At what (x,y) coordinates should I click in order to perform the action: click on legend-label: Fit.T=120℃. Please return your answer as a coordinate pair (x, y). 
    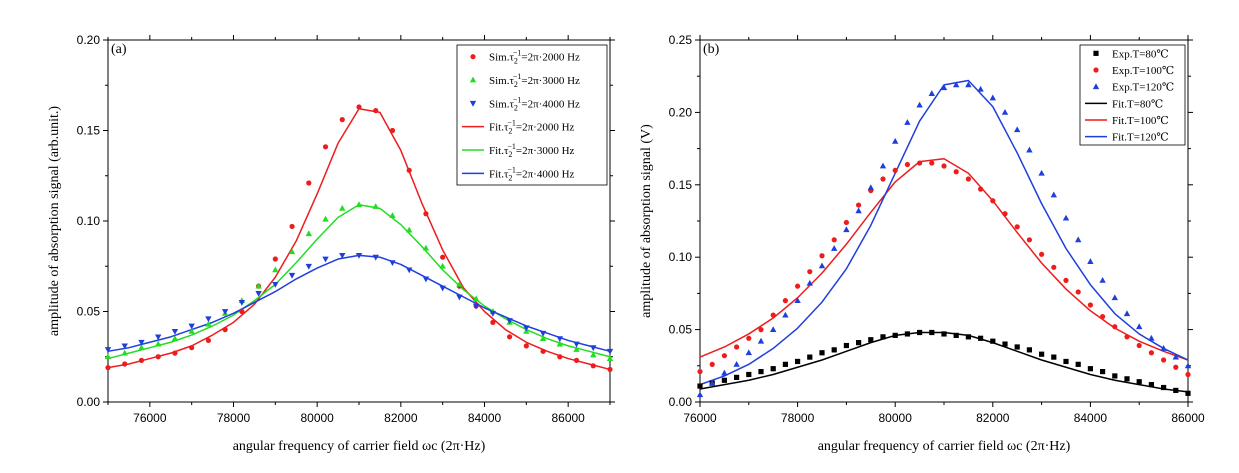
    Looking at the image, I should click on (1140, 138).